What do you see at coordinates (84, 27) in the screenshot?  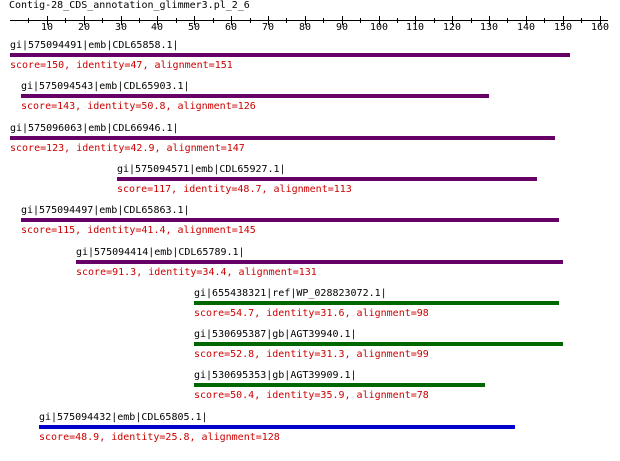 I see `ruler-tick-label: 20` at bounding box center [84, 27].